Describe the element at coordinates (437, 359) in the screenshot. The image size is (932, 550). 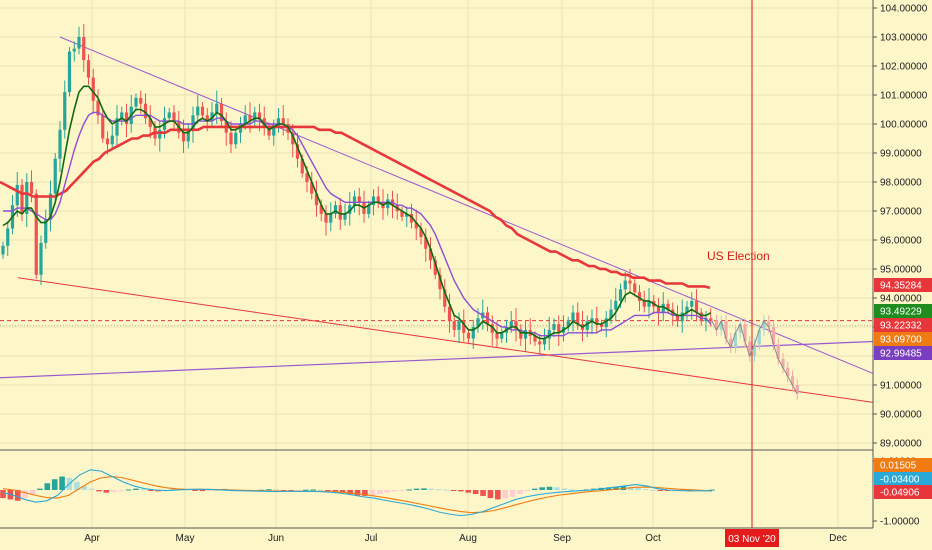
I see `support-trendline-purple` at that location.